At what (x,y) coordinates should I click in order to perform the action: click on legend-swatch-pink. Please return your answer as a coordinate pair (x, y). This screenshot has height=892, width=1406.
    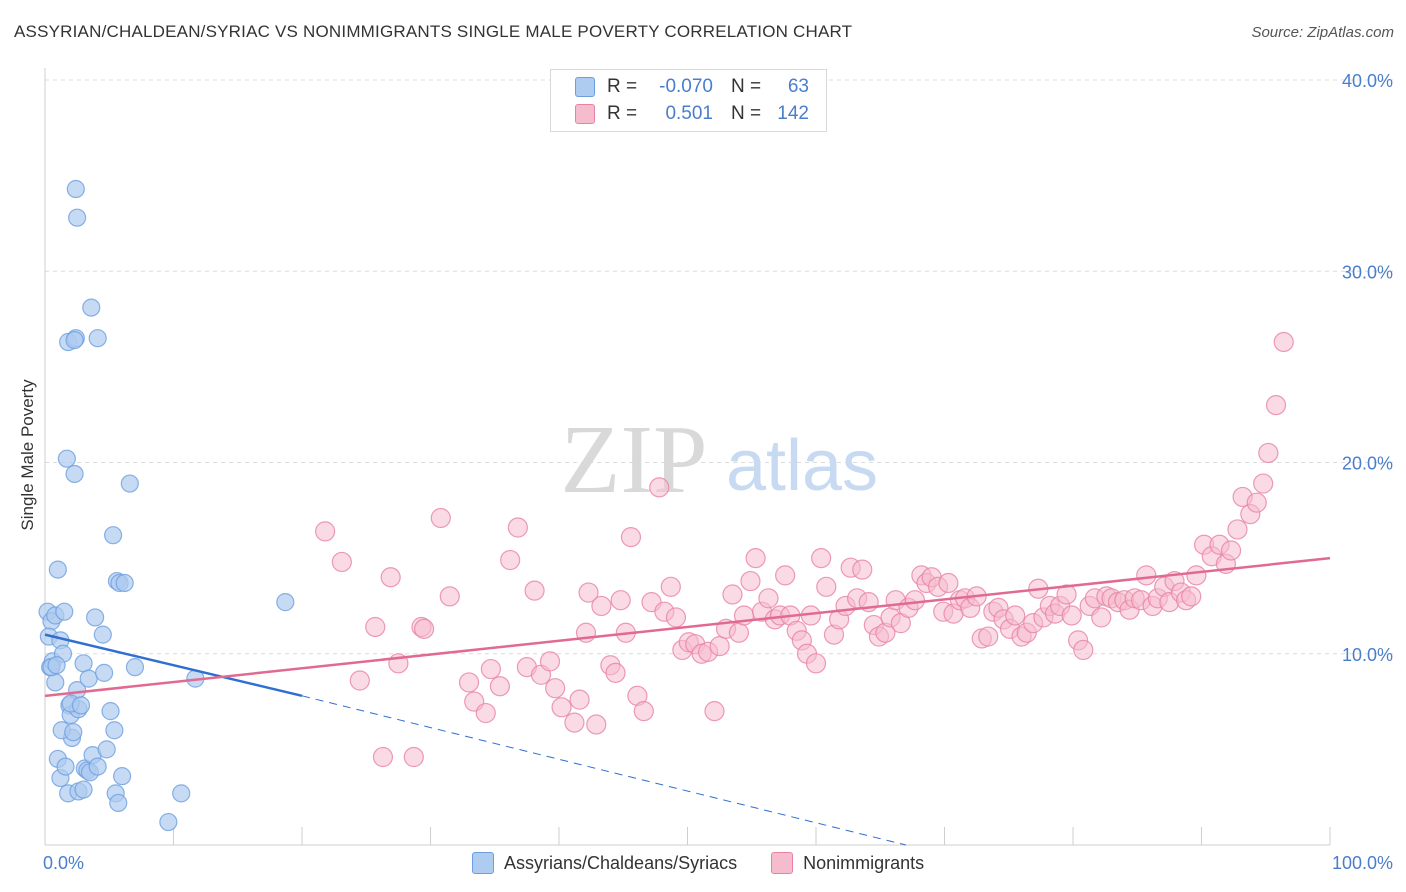
    Looking at the image, I should click on (782, 863).